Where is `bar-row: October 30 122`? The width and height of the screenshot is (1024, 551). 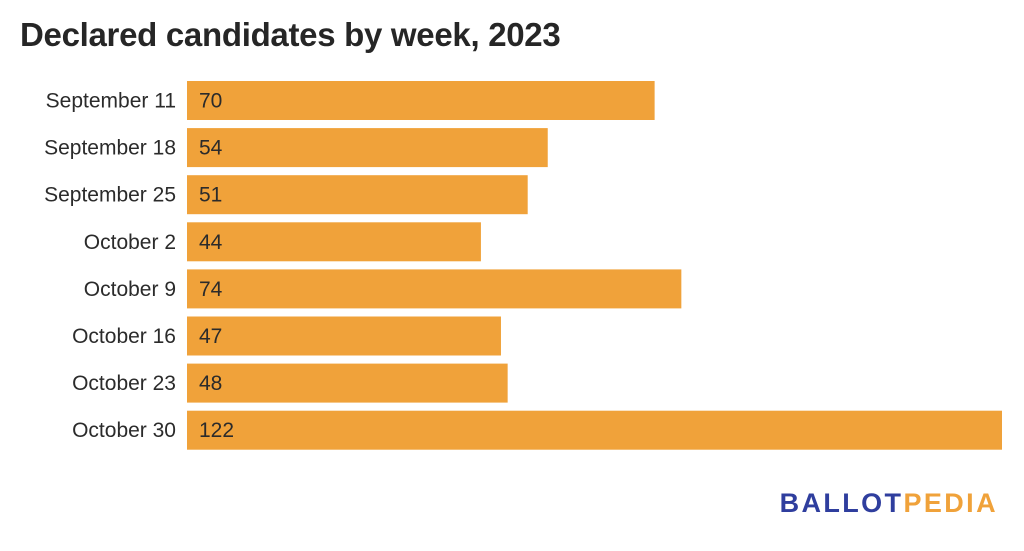 bar-row: October 30 122 is located at coordinates (537, 430).